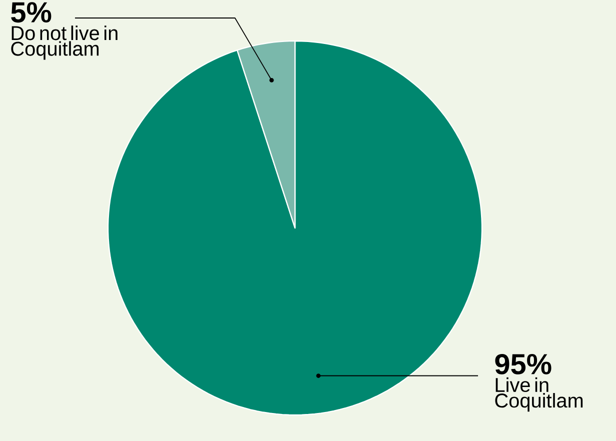 The image size is (616, 441). I want to click on slice-label: Do not live in Coquitlam, so click(64, 43).